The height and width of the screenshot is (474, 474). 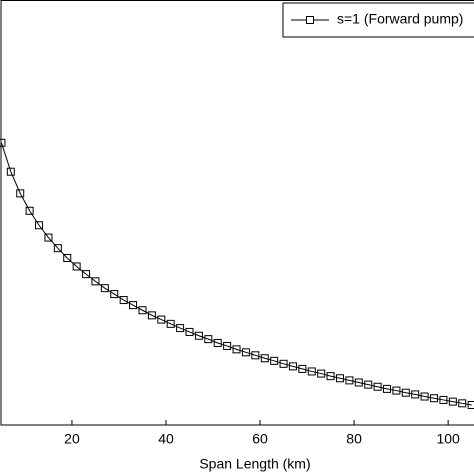 I want to click on x-axis-label: Span Length (km), so click(x=254, y=464).